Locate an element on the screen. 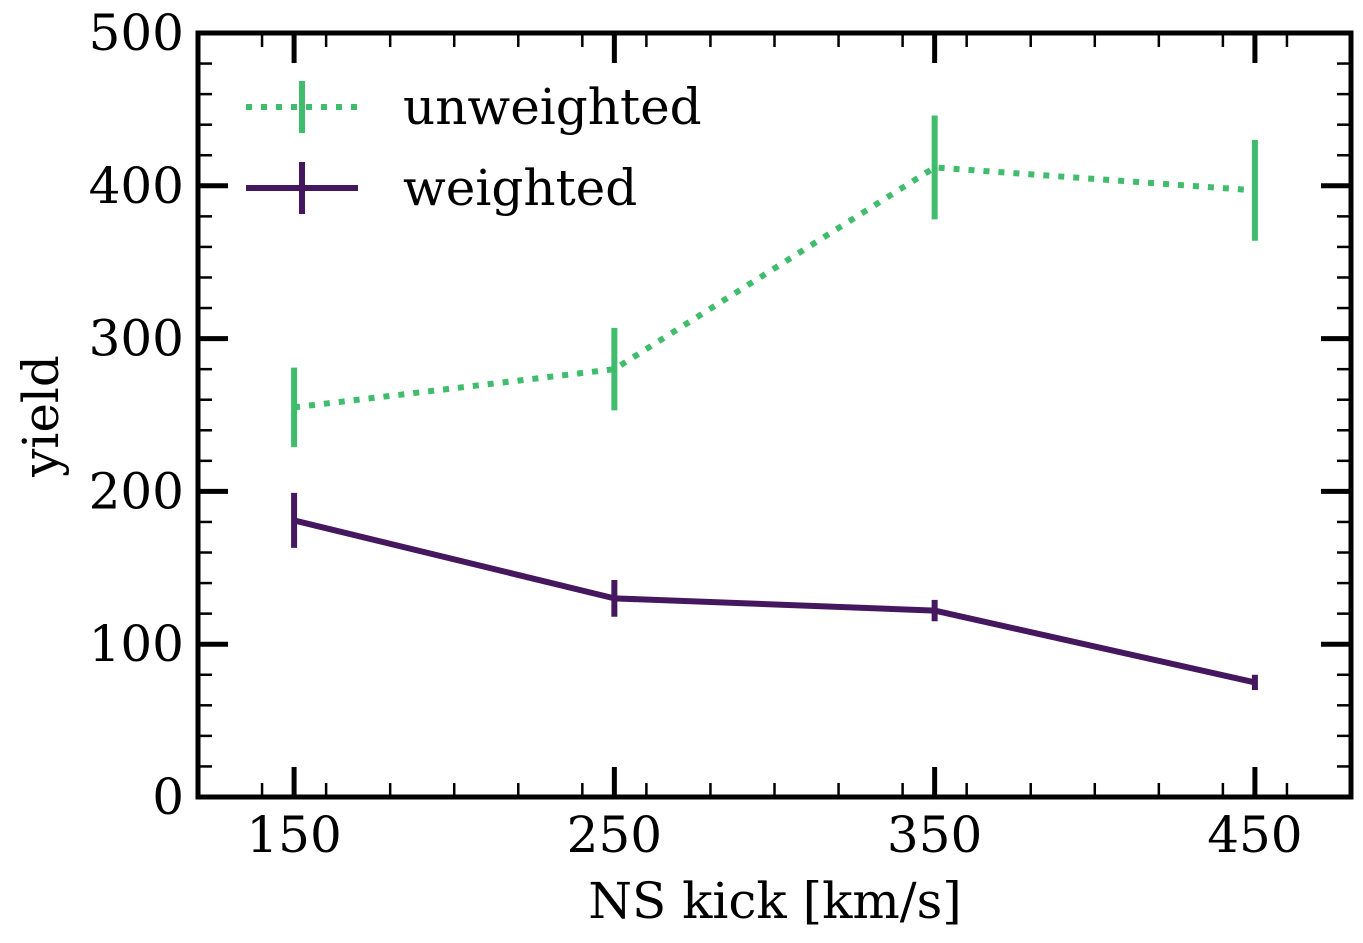  legend-label: weighted is located at coordinates (520, 188).